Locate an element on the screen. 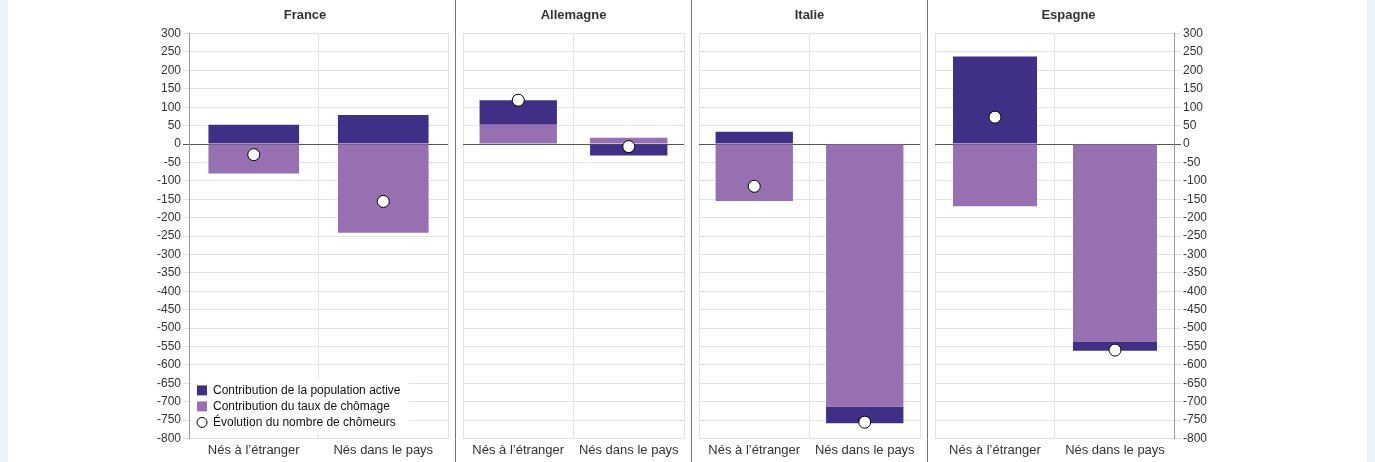 The height and width of the screenshot is (462, 1375). chart-title: Allemagne is located at coordinates (573, 15).